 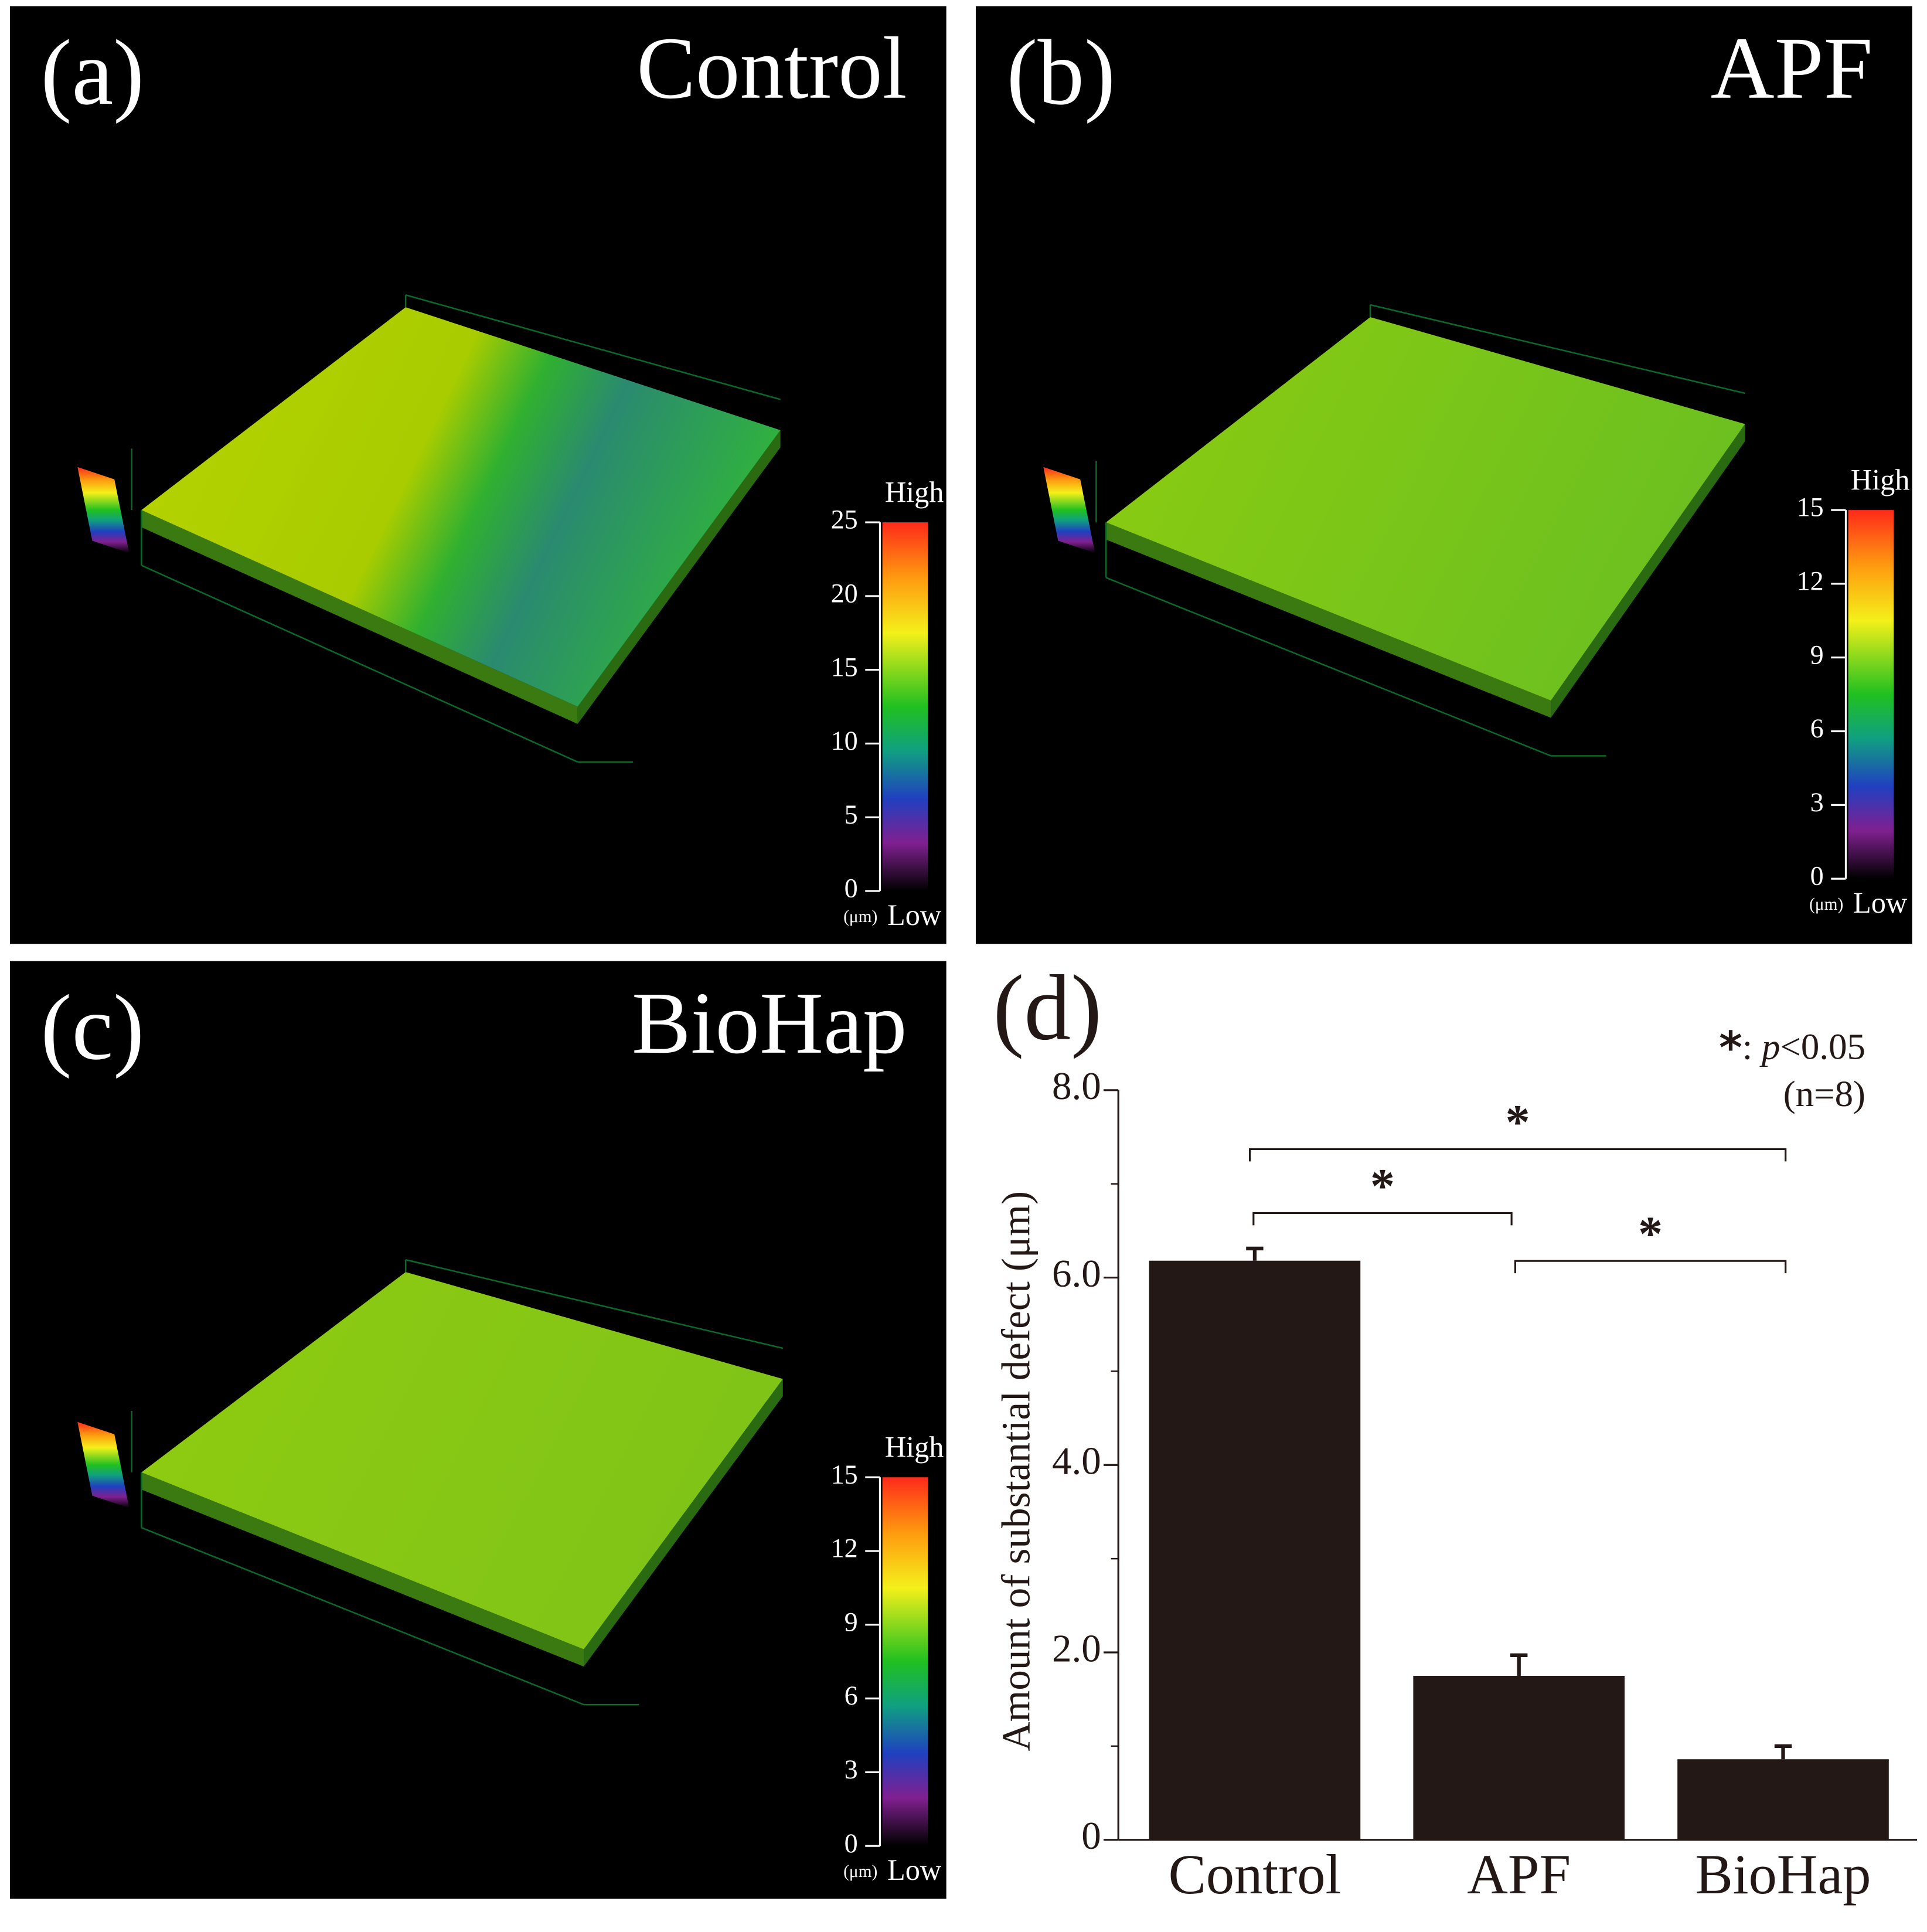 What do you see at coordinates (844, 593) in the screenshot?
I see `colorbar-tick-label: 20` at bounding box center [844, 593].